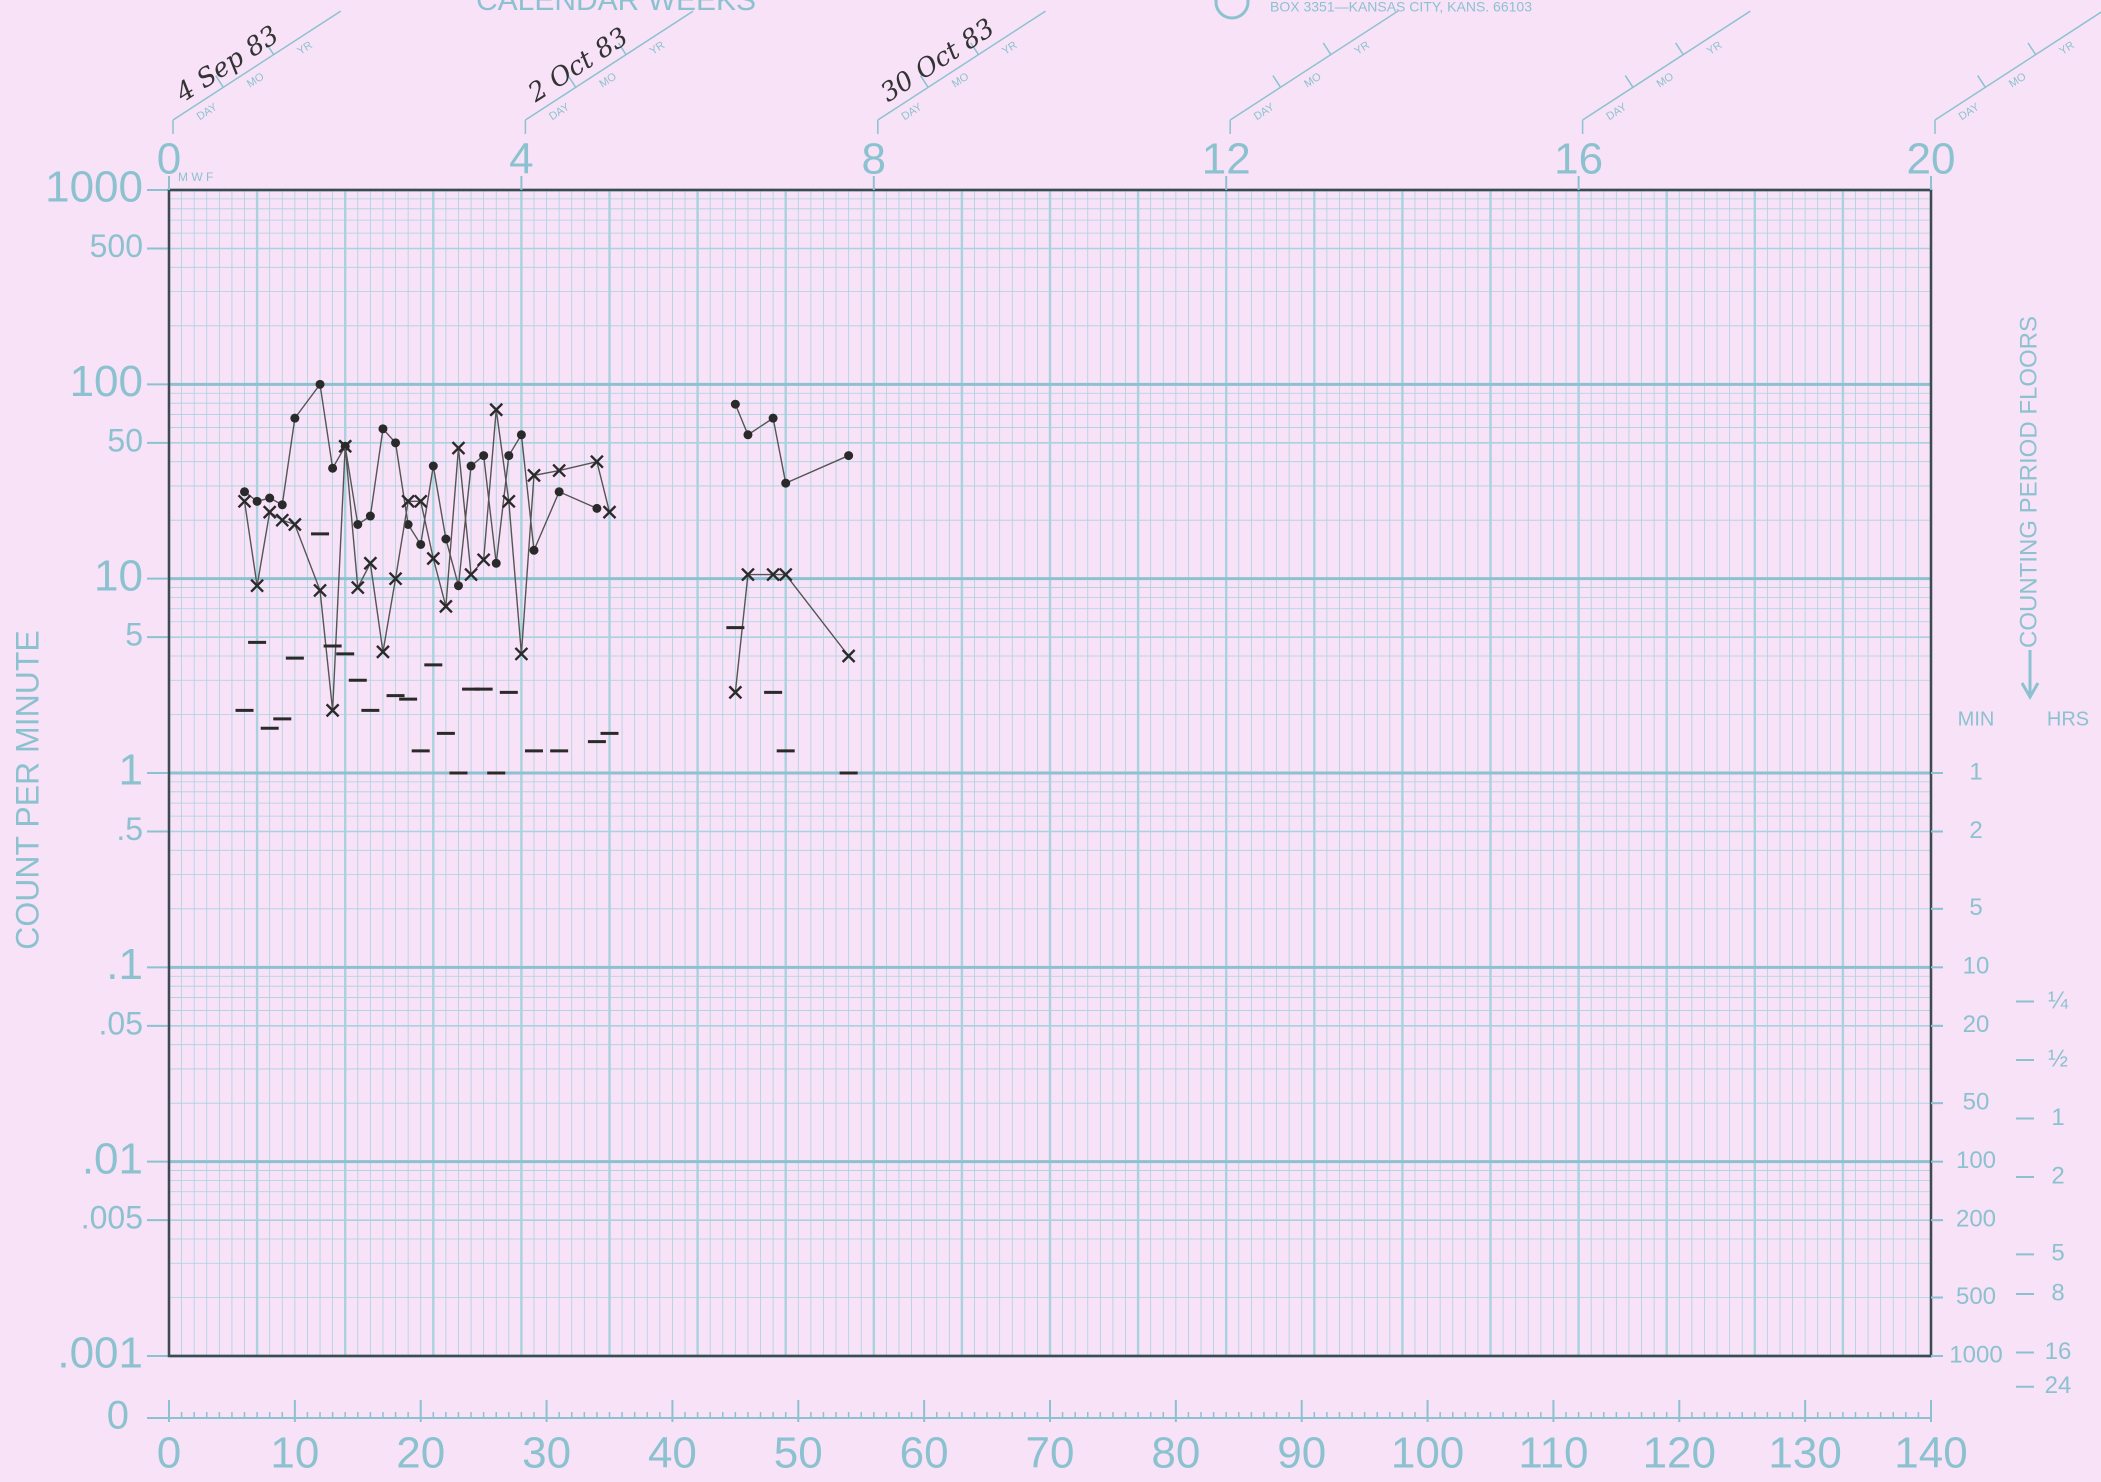 Image resolution: width=2101 pixels, height=1482 pixels. I want to click on y-tick-label: 1, so click(131, 770).